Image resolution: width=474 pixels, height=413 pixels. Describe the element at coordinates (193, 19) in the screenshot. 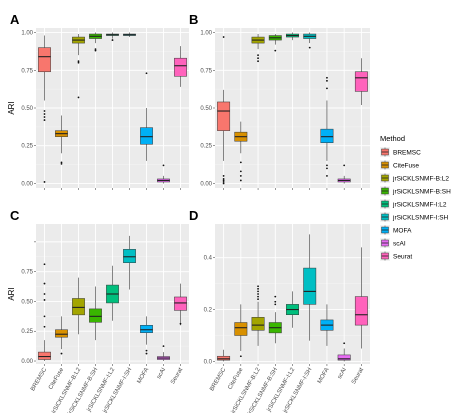

I see `panel-label: B` at that location.